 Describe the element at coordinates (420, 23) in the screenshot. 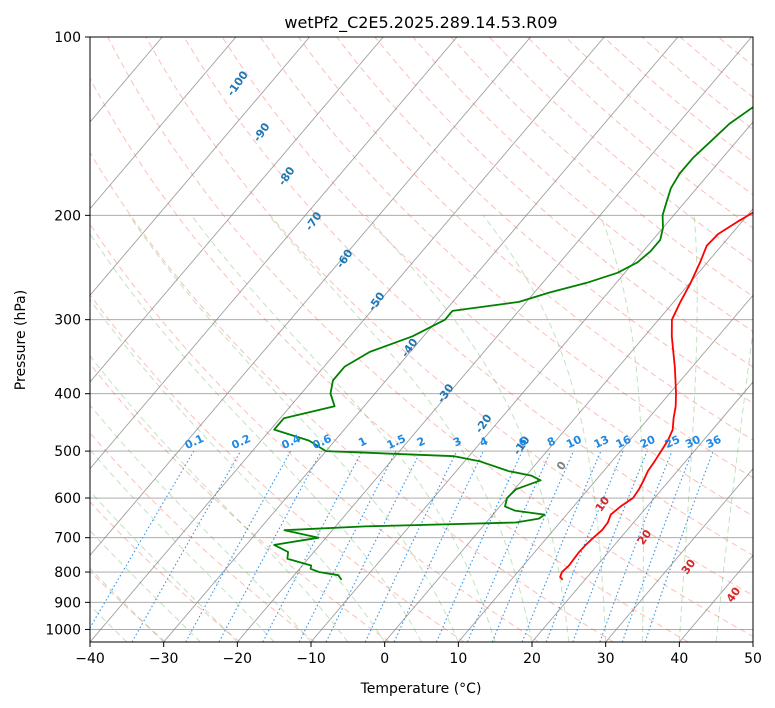

I see `chart-title: wetPf2_C2E5.2025.289.14.53.R09` at that location.